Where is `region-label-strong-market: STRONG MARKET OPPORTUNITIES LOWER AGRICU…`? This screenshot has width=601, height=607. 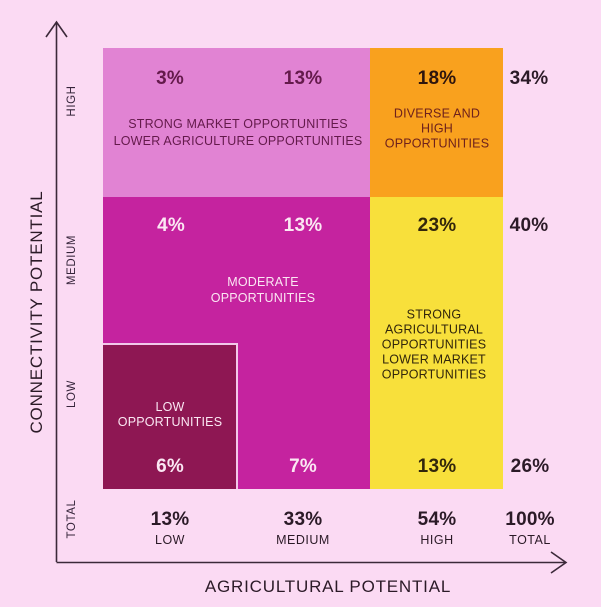
region-label-strong-market: STRONG MARKET OPPORTUNITIES LOWER AGRICU… is located at coordinates (238, 133).